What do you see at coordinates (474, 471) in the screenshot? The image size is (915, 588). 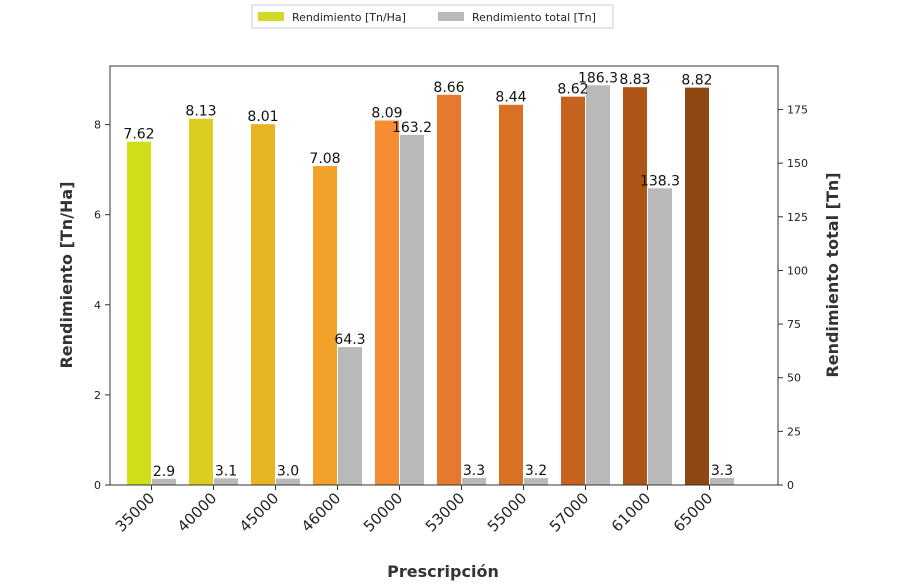 I see `data-label-rendimiento-total-53000: 3.3` at bounding box center [474, 471].